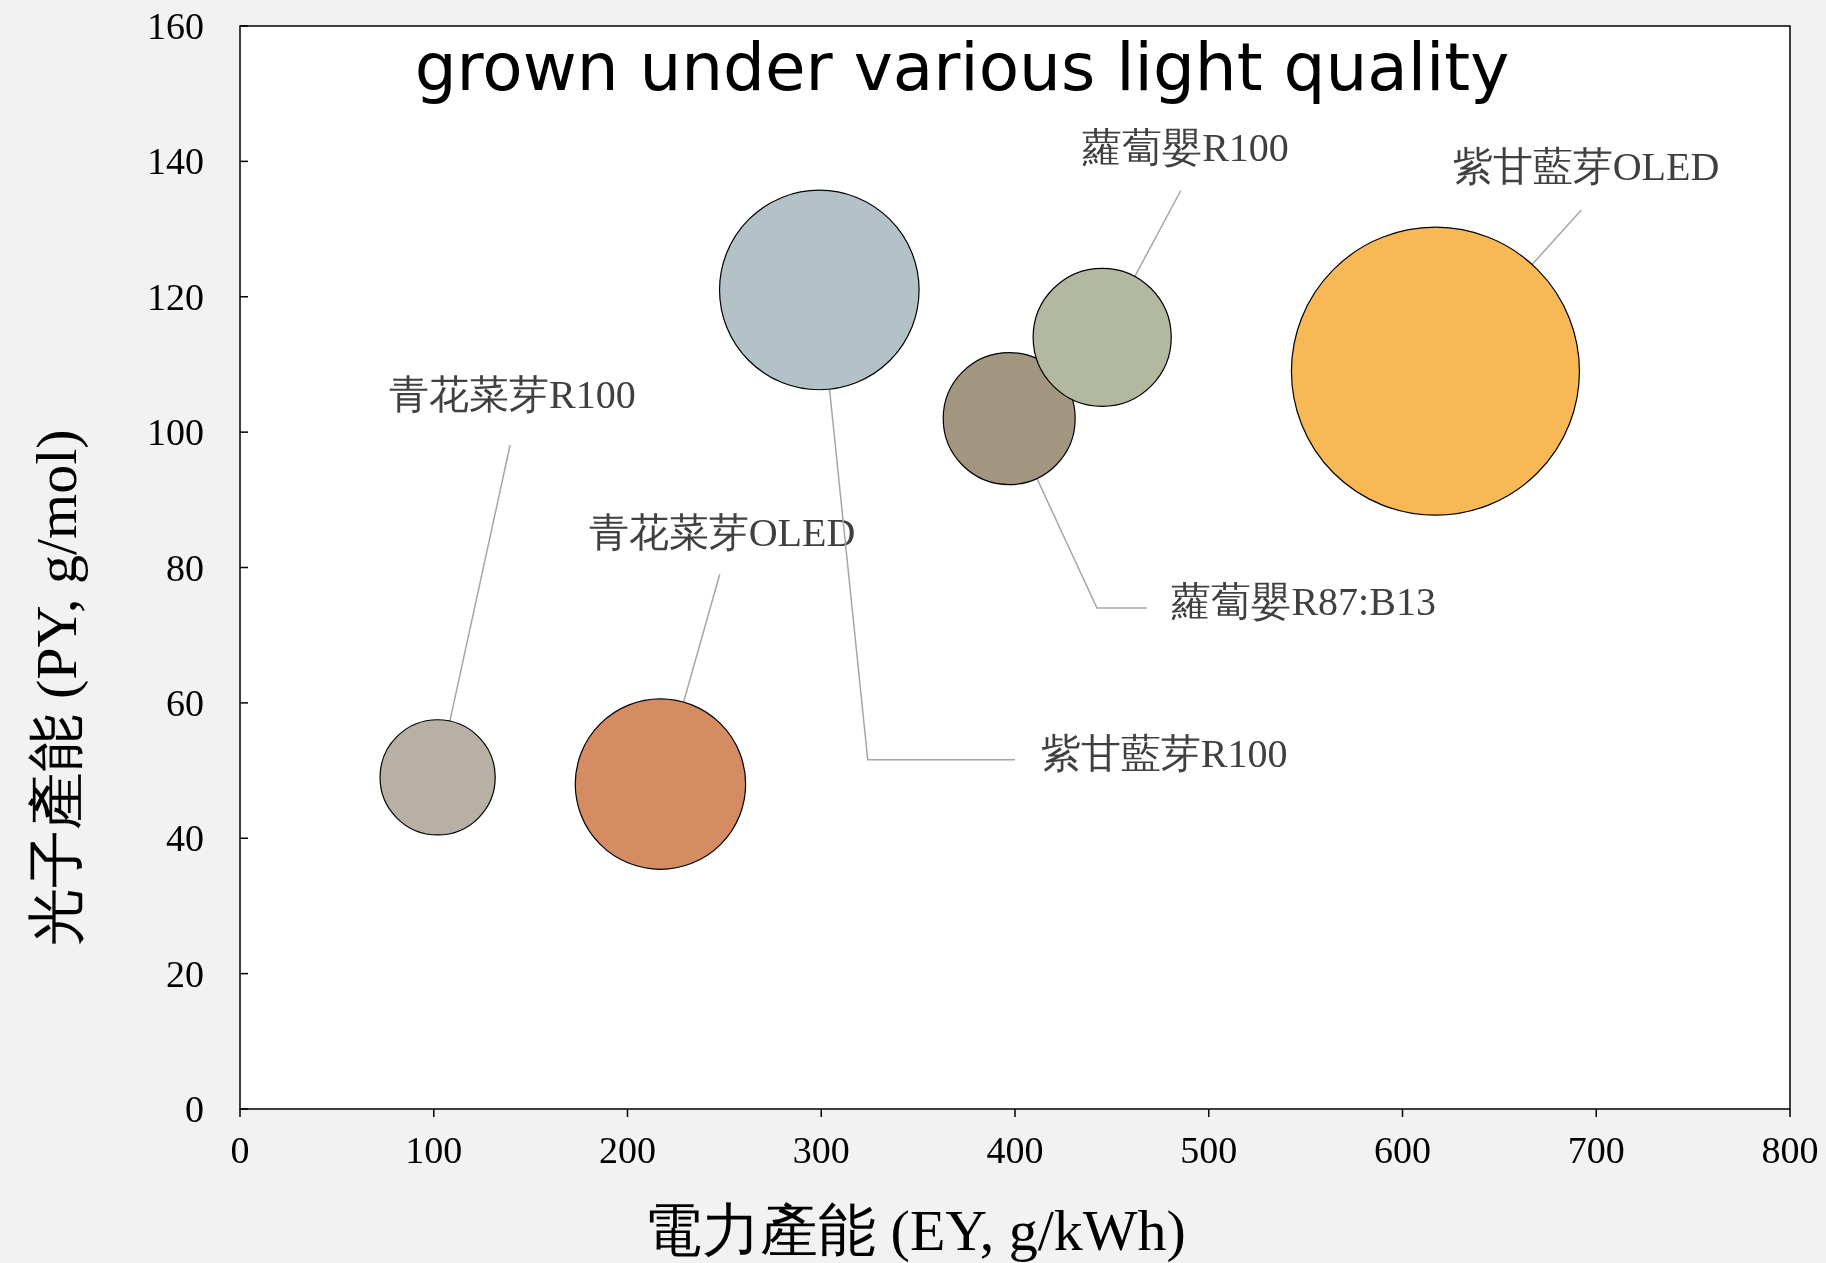 This screenshot has height=1263, width=1826. I want to click on text: 青花菜芽OLED, so click(722, 532).